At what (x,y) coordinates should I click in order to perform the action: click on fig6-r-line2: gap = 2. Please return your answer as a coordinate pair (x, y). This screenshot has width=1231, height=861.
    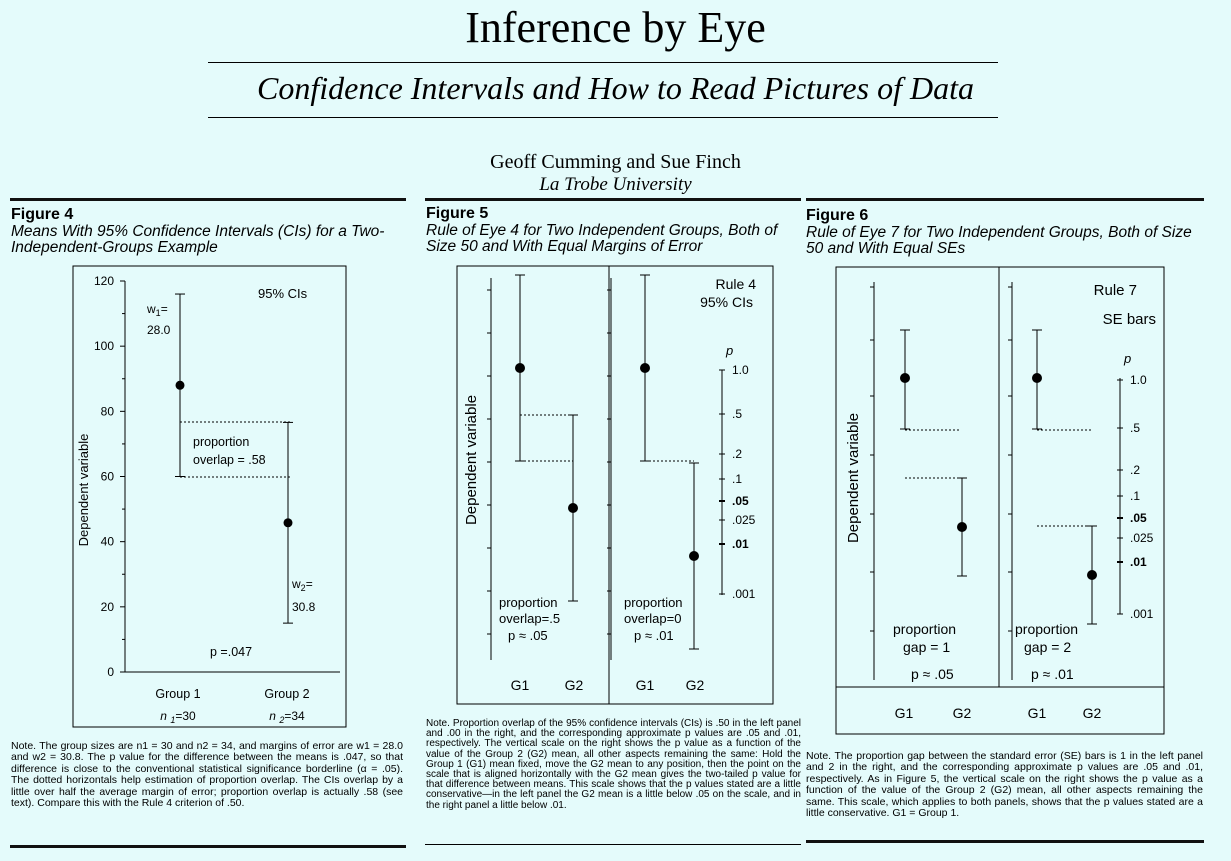
    Looking at the image, I should click on (1047, 647).